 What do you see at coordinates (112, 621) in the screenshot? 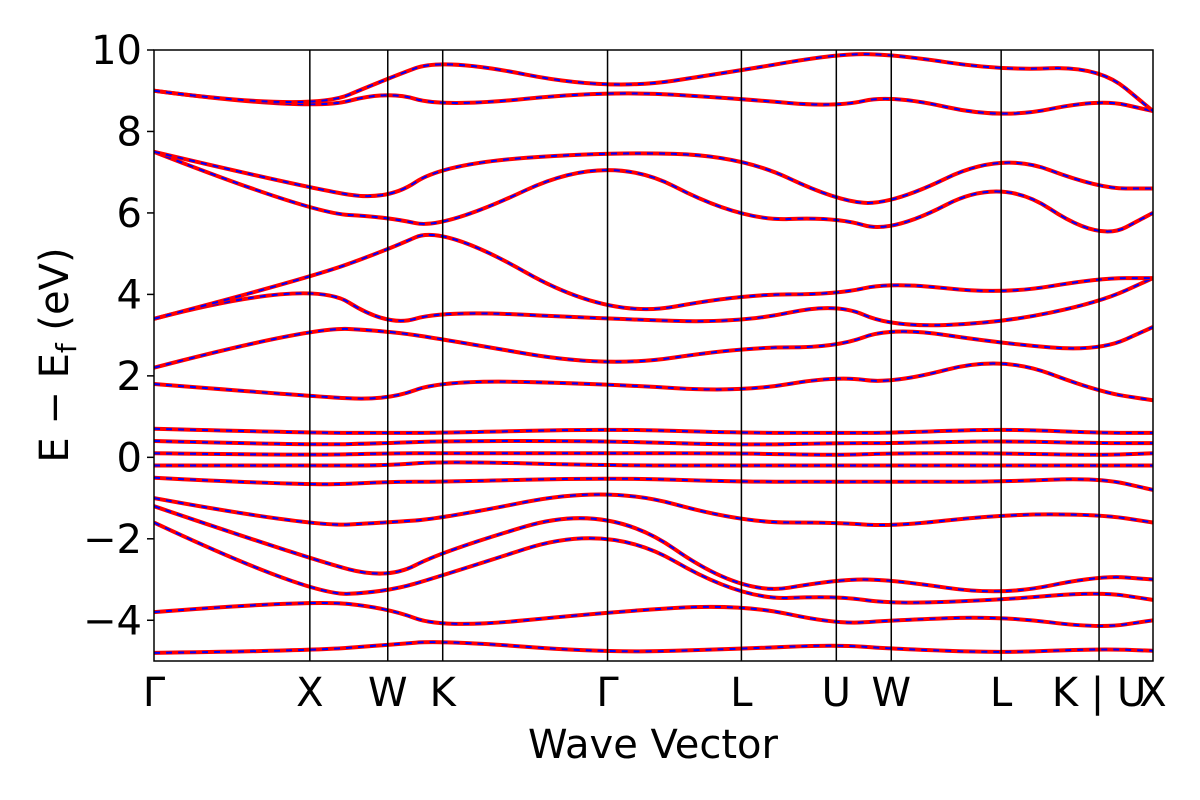
I see `y-tick-label: −4` at bounding box center [112, 621].